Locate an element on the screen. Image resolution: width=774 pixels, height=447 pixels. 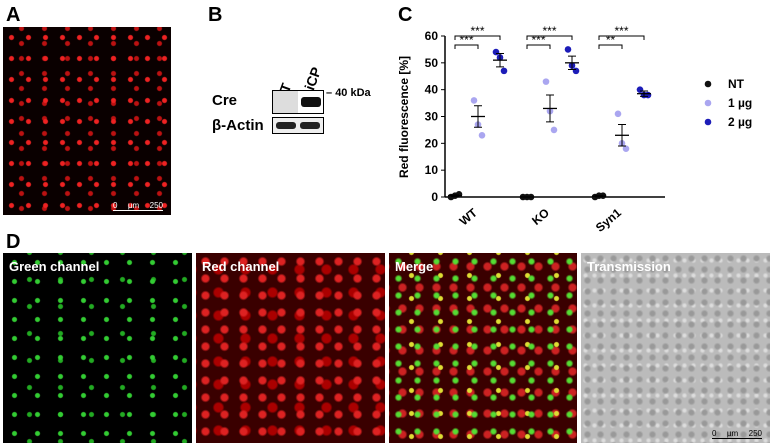
y-tick-label: 50 is located at coordinates (432, 63).